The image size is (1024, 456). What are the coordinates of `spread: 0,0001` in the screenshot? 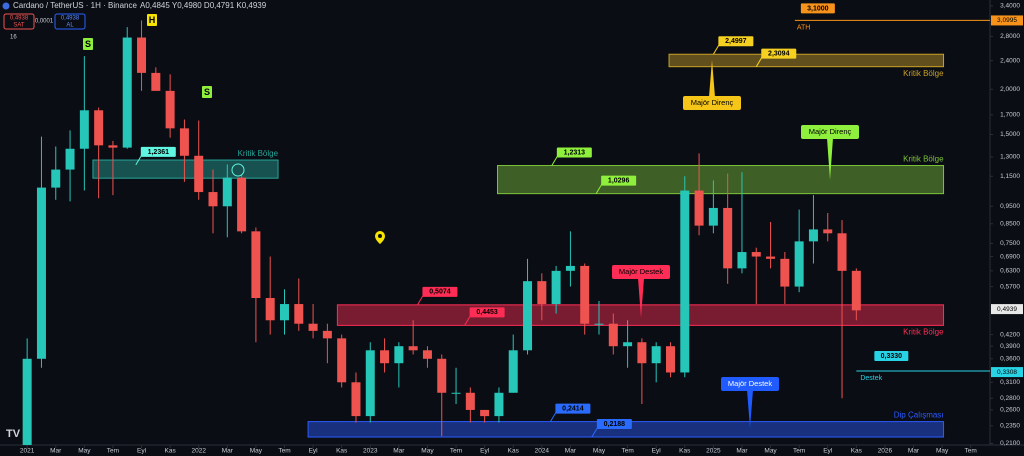 It's located at (44, 22).